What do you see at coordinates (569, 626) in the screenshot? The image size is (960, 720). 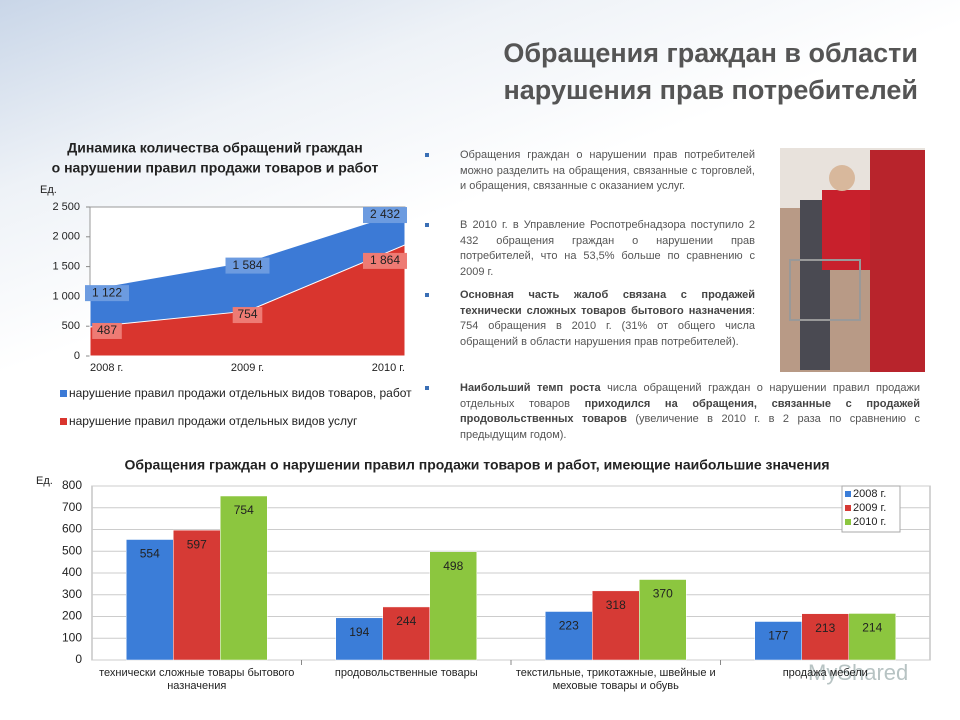 I see `value-label: 223` at bounding box center [569, 626].